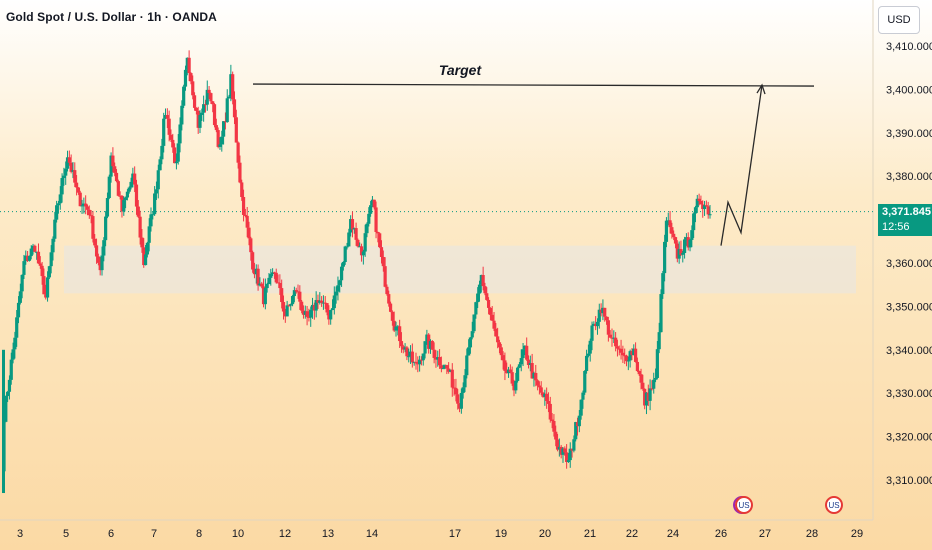 Image resolution: width=932 pixels, height=550 pixels. I want to click on y-tick-label: 3,330.000, so click(909, 394).